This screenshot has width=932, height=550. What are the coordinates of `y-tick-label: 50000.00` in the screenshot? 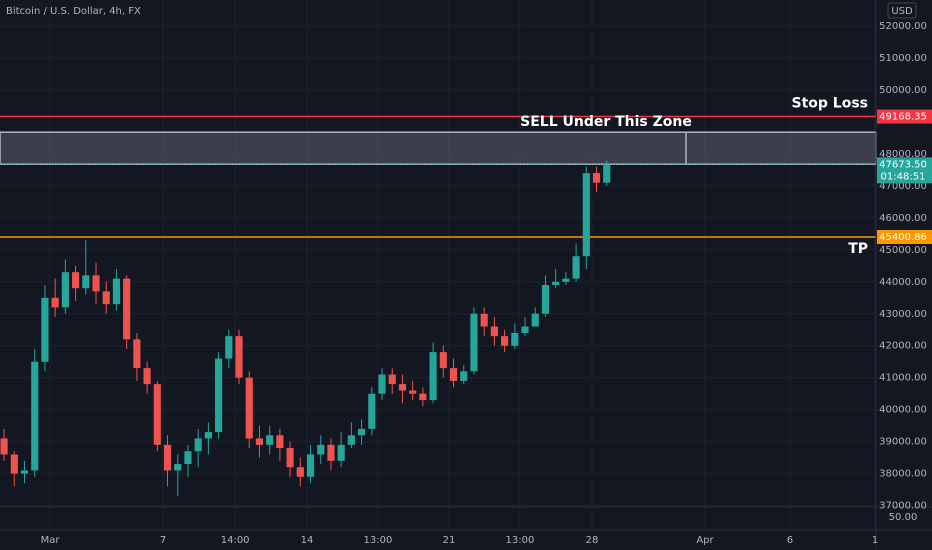 It's located at (903, 90).